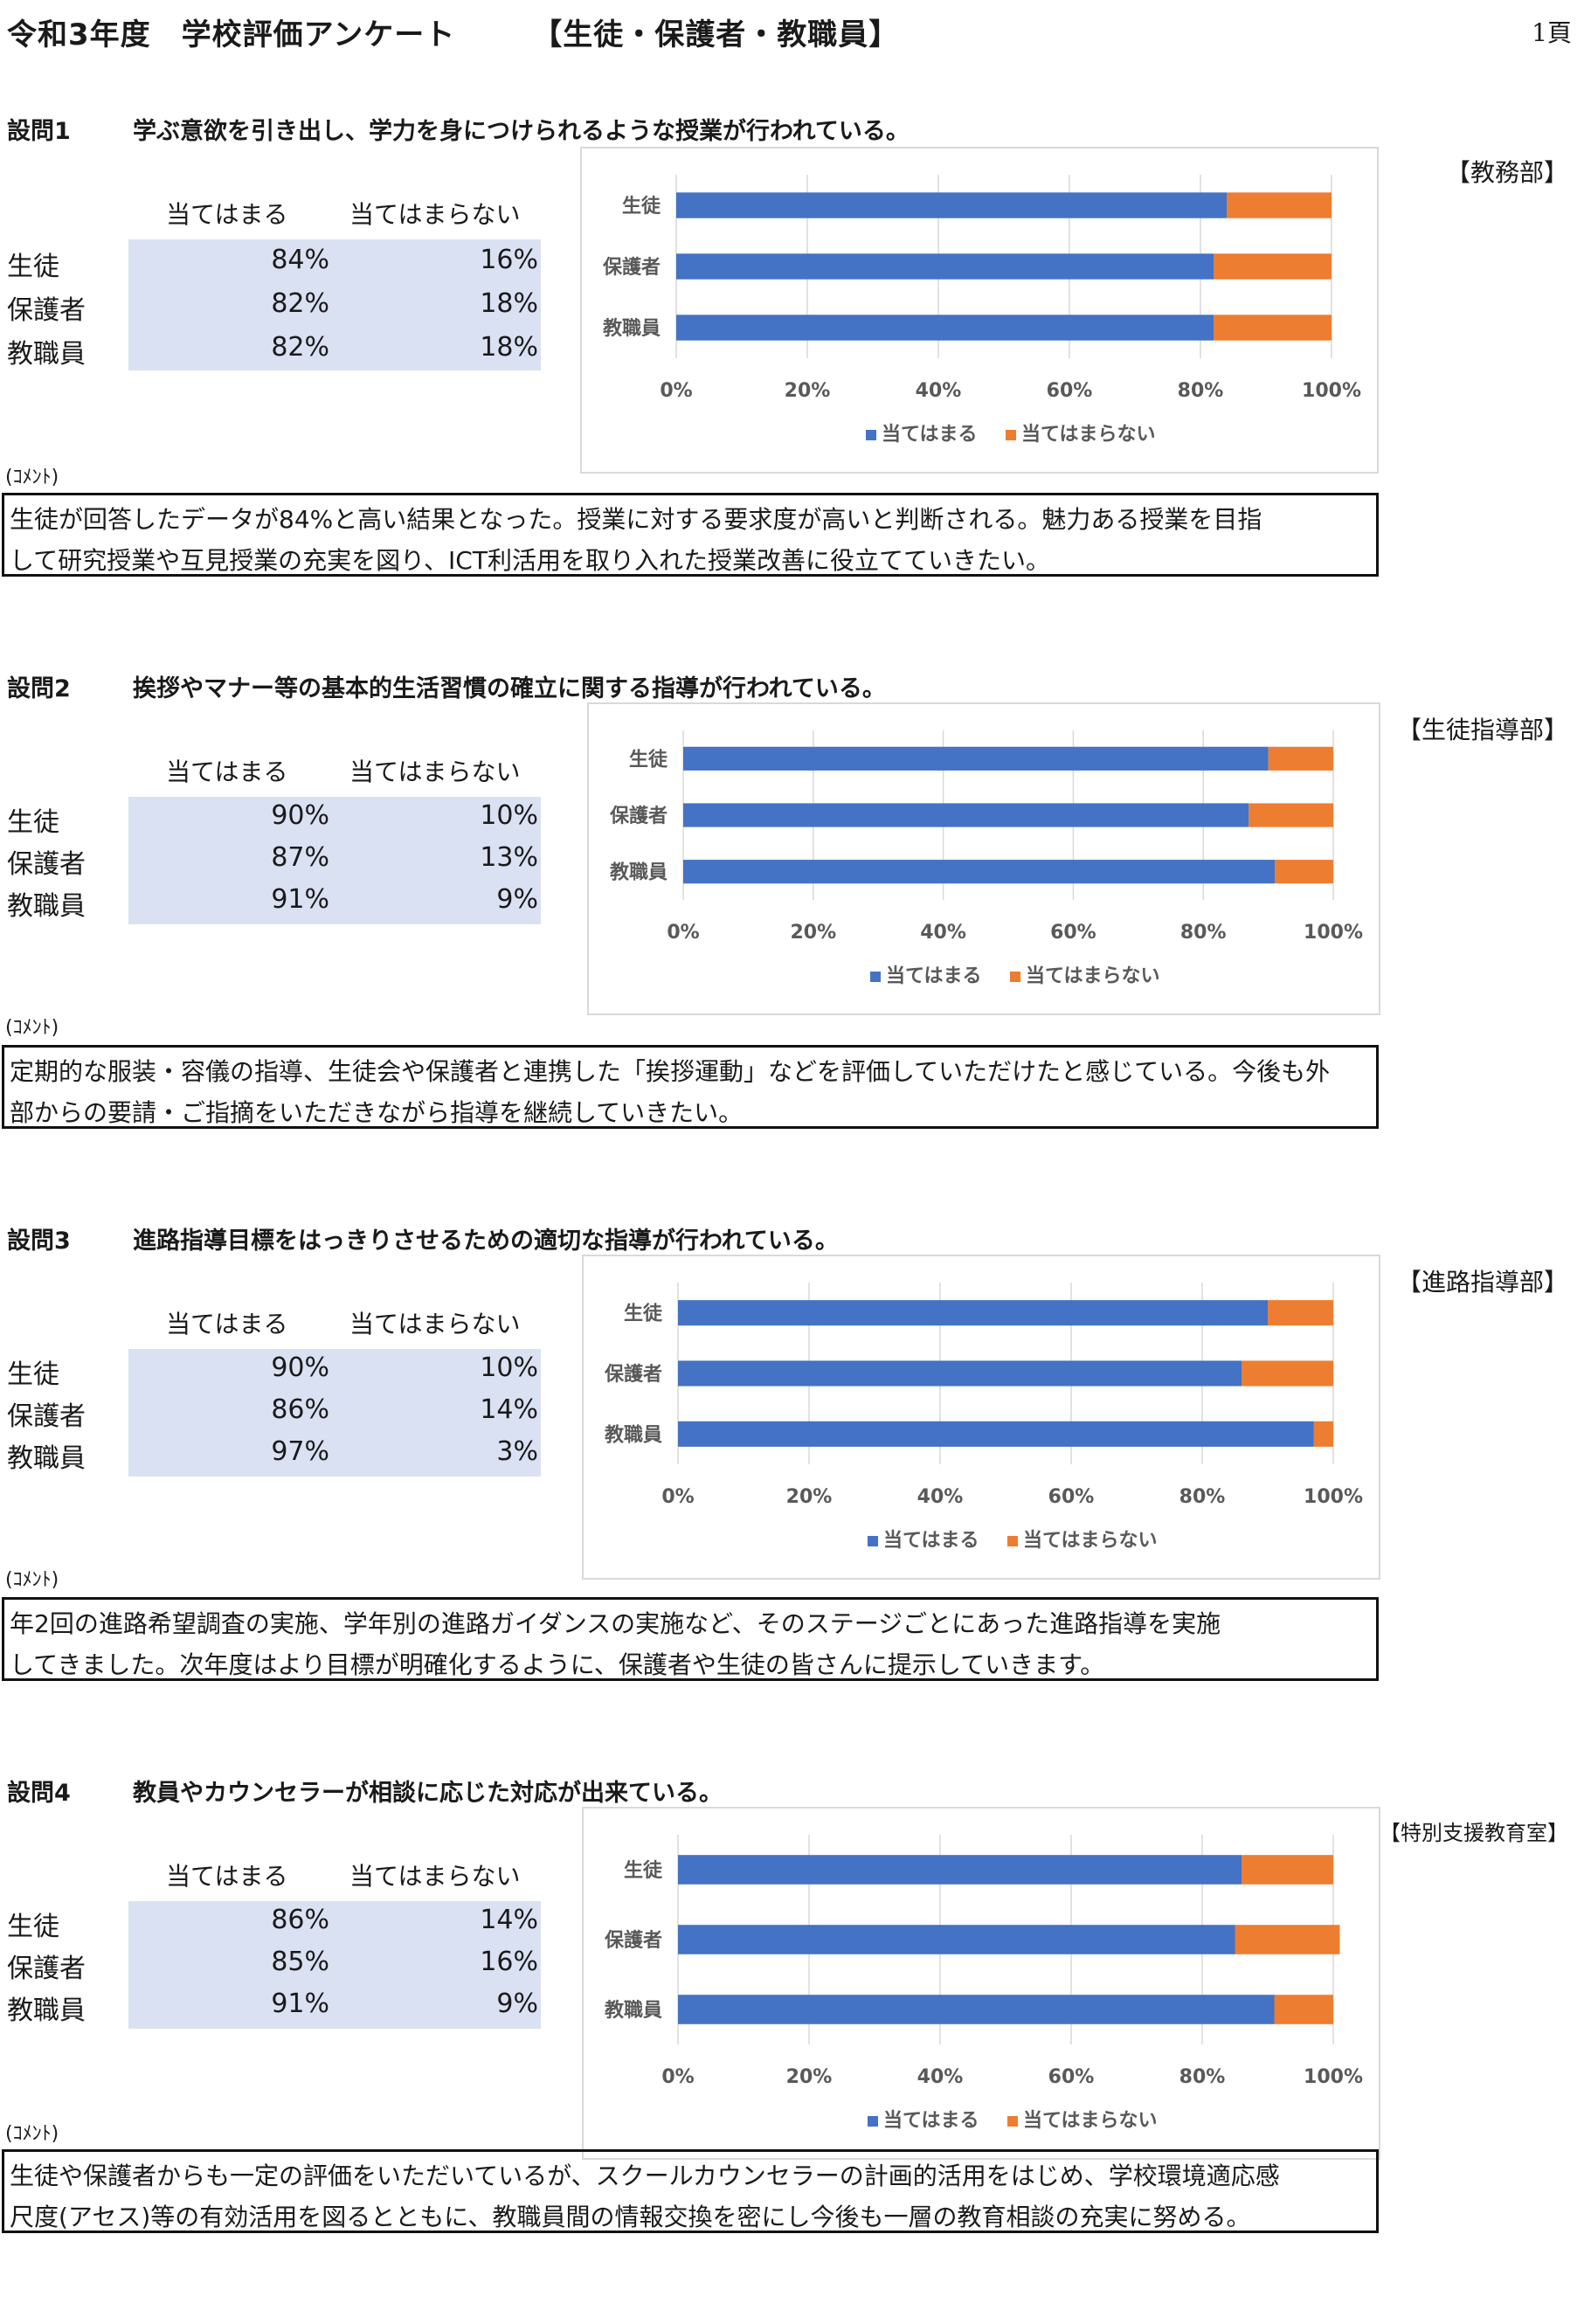 The image size is (1584, 2324). I want to click on tick-label: 100%, so click(1333, 2077).